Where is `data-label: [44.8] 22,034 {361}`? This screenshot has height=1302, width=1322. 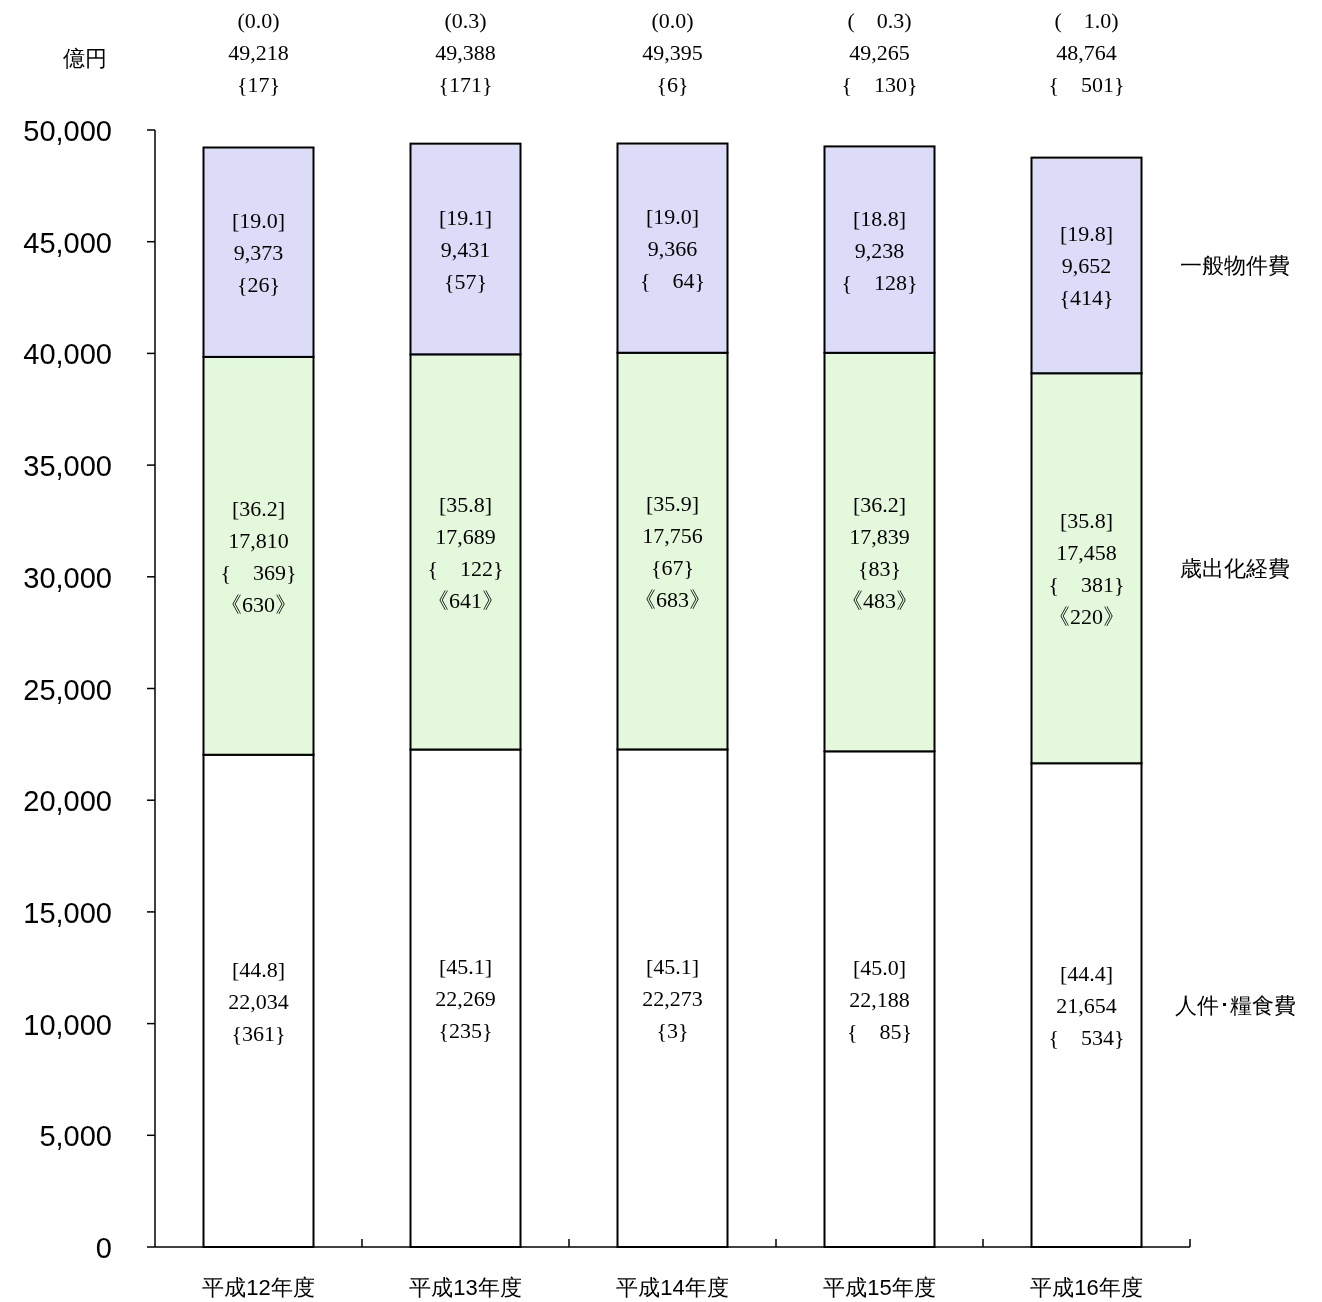 data-label: [44.8] 22,034 {361} is located at coordinates (258, 1001).